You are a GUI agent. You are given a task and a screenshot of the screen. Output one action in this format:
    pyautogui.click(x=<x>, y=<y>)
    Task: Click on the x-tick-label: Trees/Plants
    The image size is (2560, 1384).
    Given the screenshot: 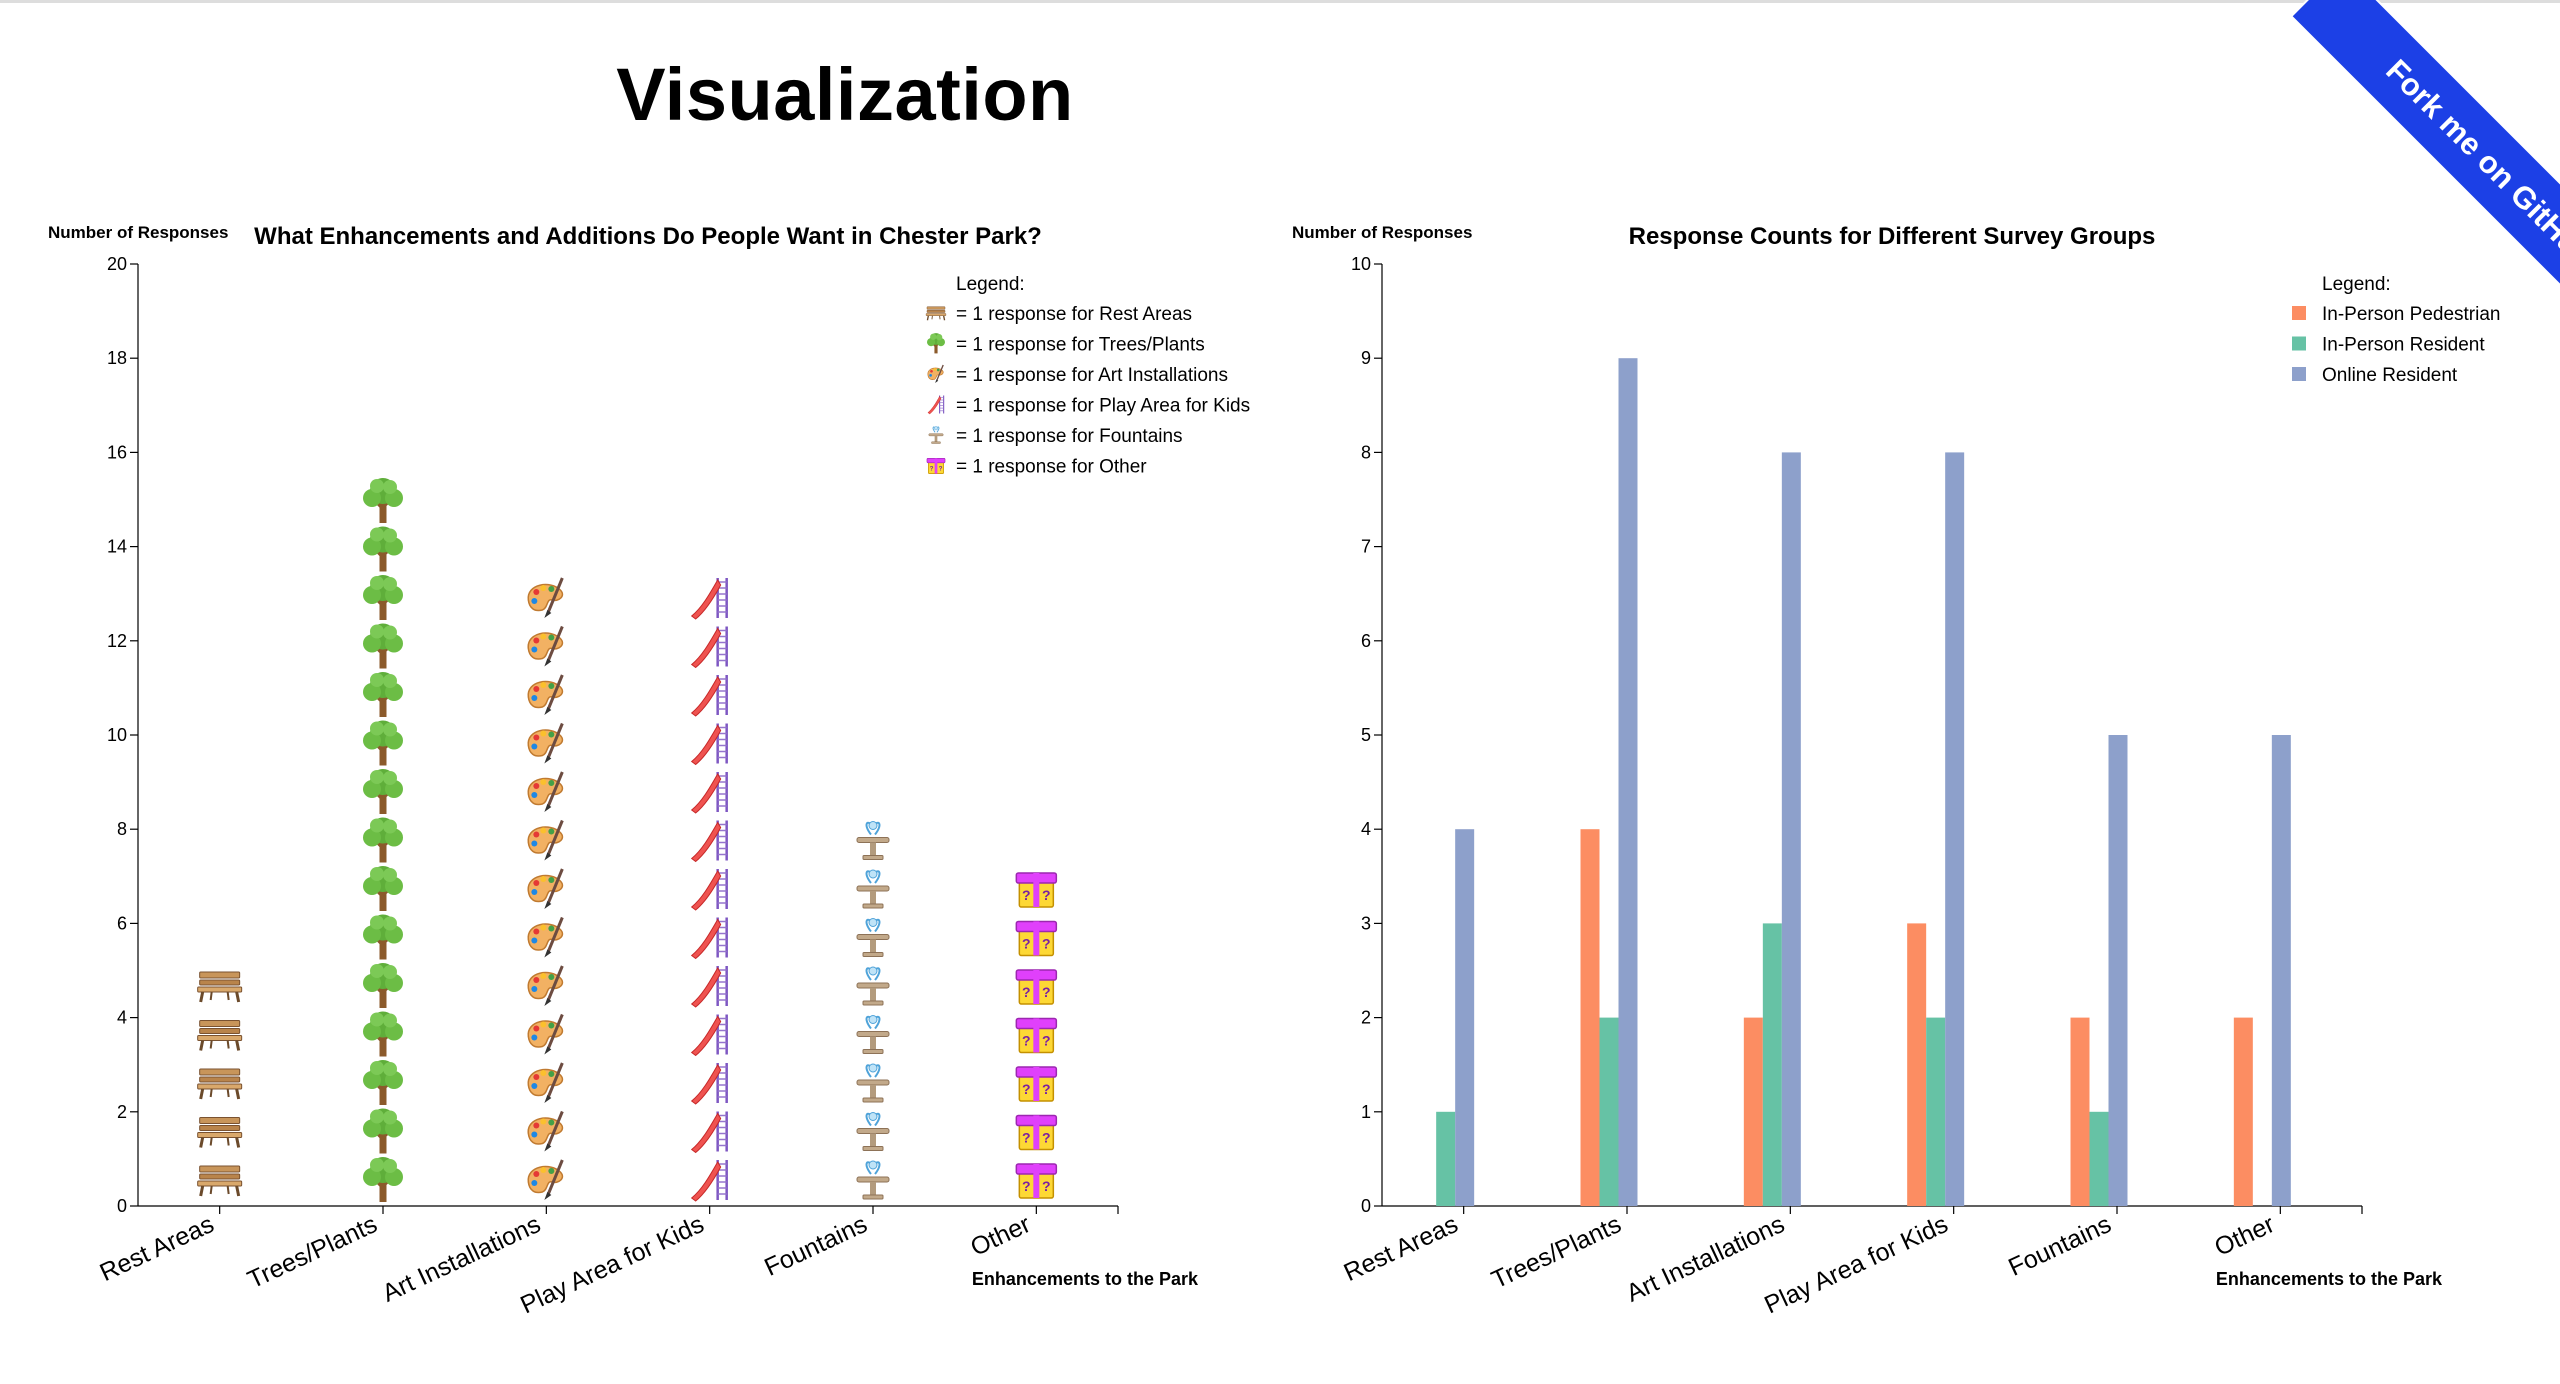 What is the action you would take?
    pyautogui.click(x=312, y=1252)
    